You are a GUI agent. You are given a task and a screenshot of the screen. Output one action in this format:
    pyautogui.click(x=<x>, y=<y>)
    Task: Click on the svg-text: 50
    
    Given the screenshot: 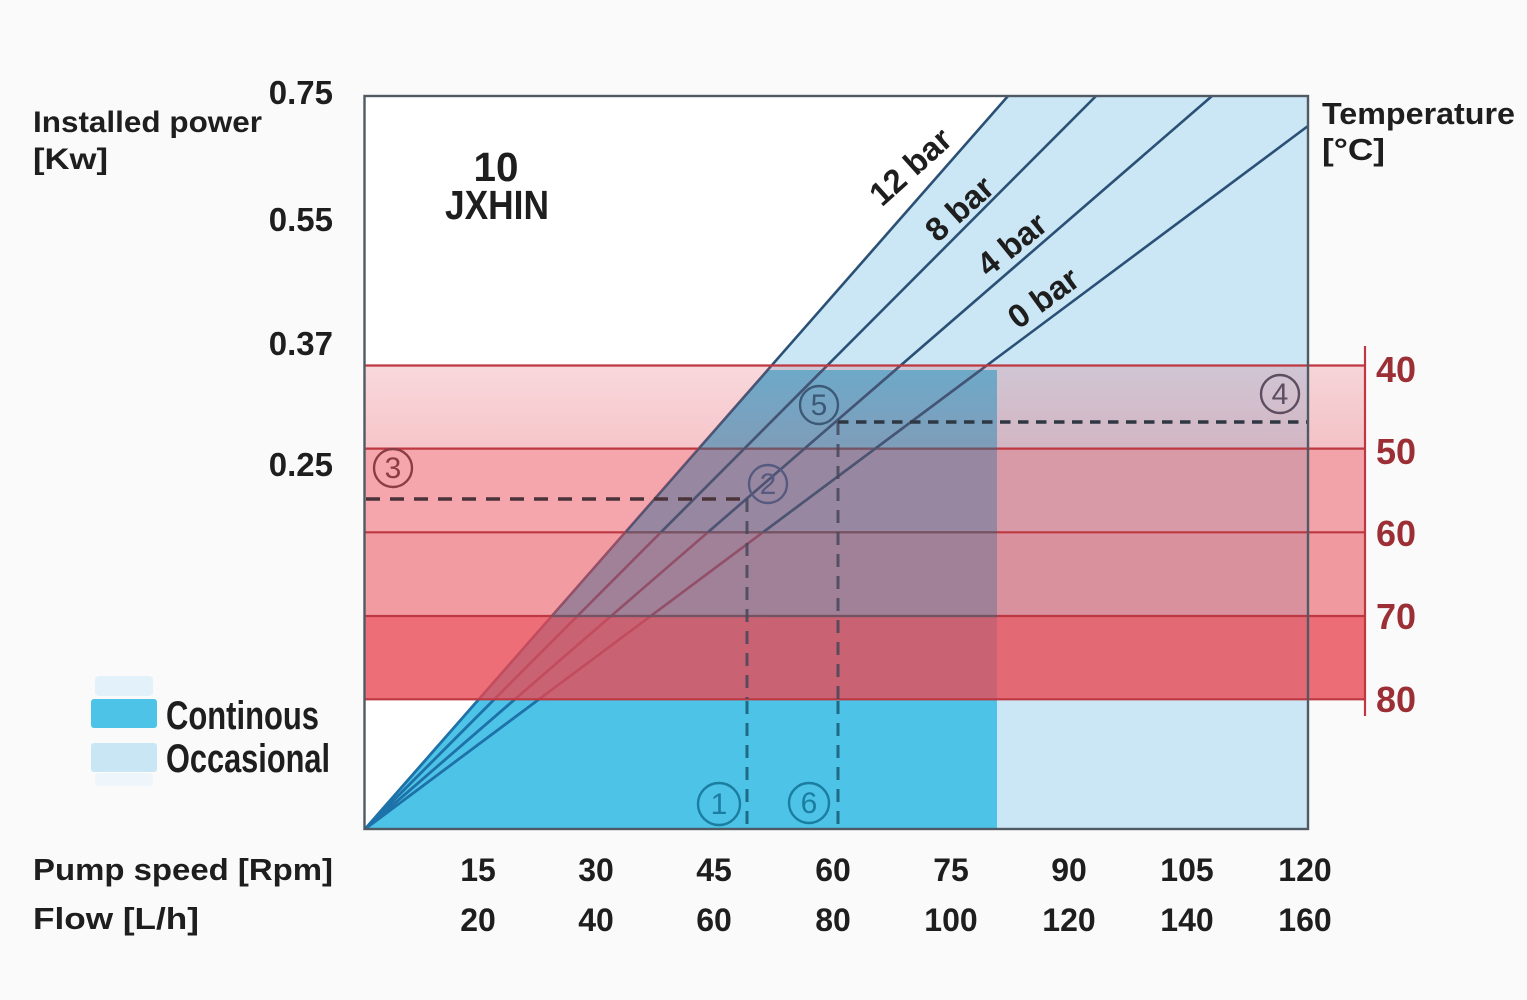 What is the action you would take?
    pyautogui.click(x=1396, y=451)
    